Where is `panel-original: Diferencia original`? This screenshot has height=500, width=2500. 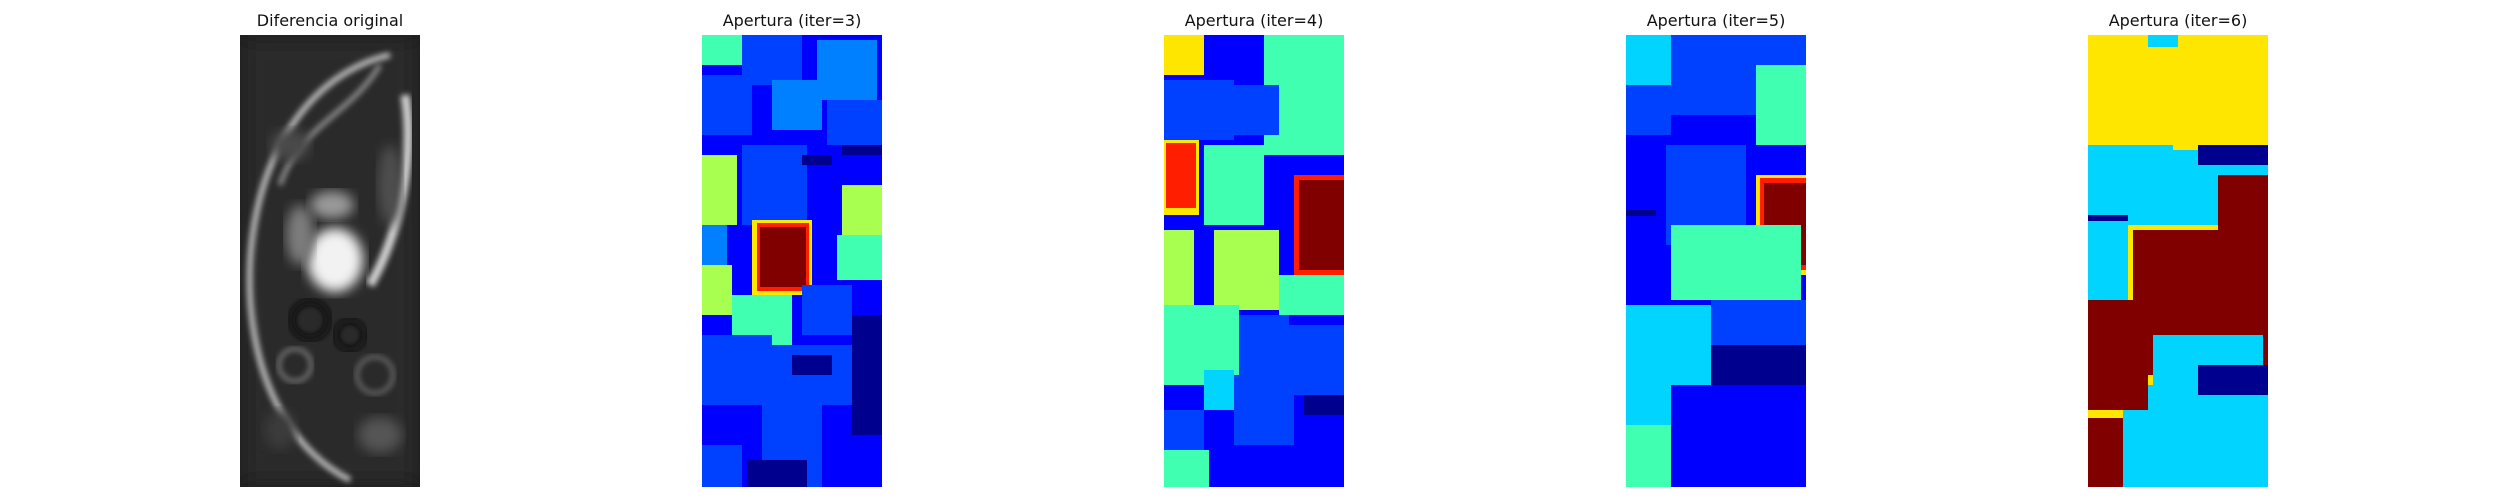
panel-original: Diferencia original is located at coordinates (330, 250).